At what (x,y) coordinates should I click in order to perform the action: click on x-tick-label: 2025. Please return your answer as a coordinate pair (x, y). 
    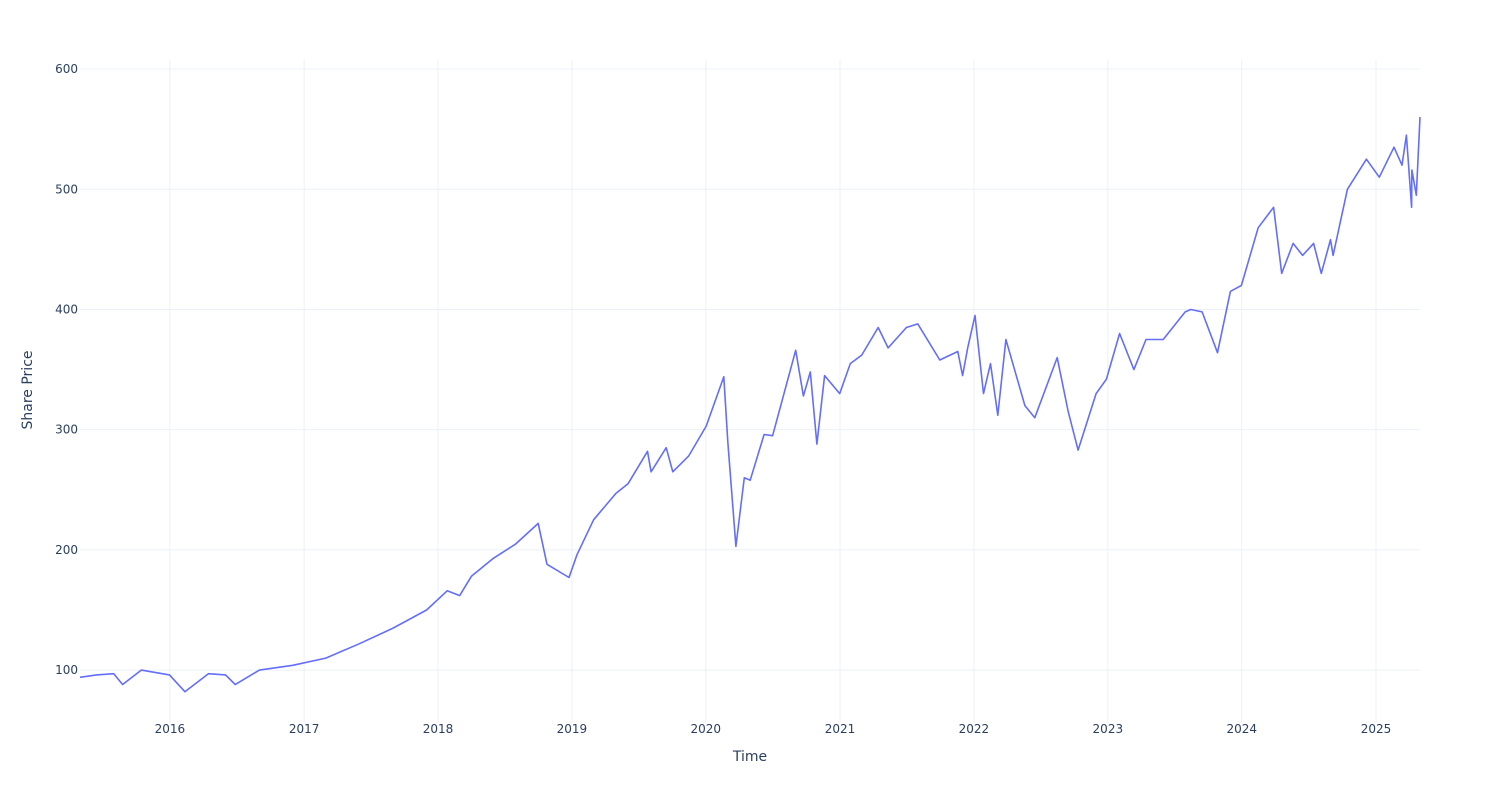
    Looking at the image, I should click on (1376, 729).